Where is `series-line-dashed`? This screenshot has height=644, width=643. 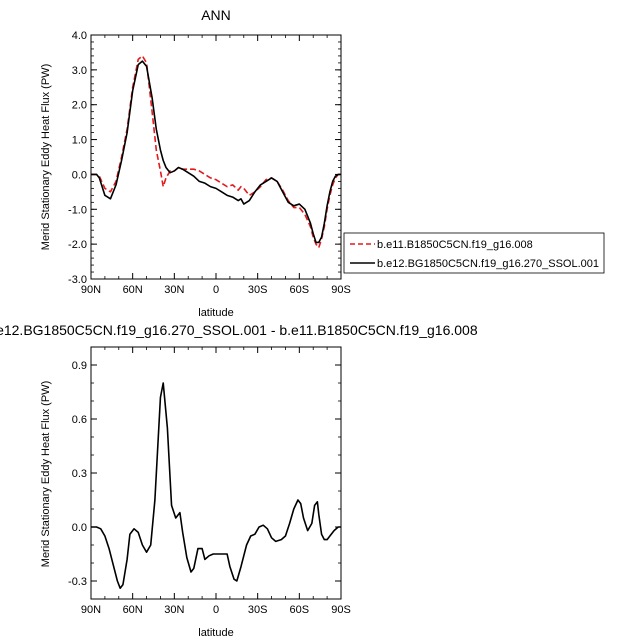
series-line-dashed is located at coordinates (216, 152).